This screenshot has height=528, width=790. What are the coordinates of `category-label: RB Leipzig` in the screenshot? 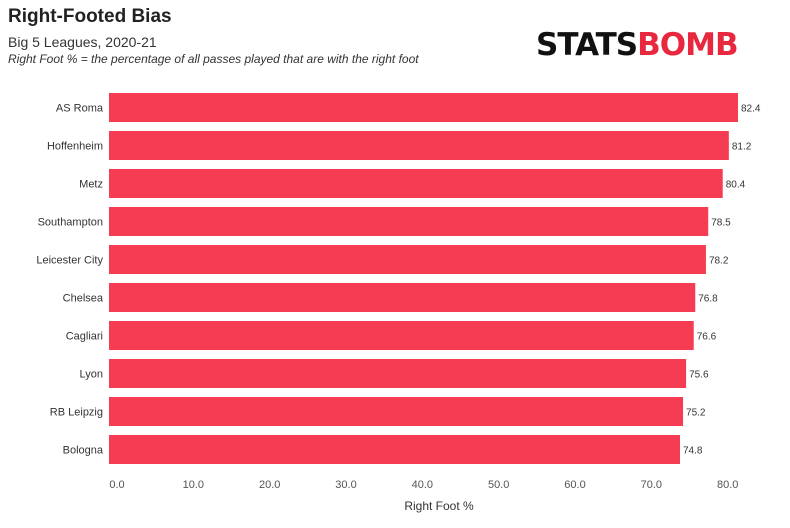 It's located at (76, 413).